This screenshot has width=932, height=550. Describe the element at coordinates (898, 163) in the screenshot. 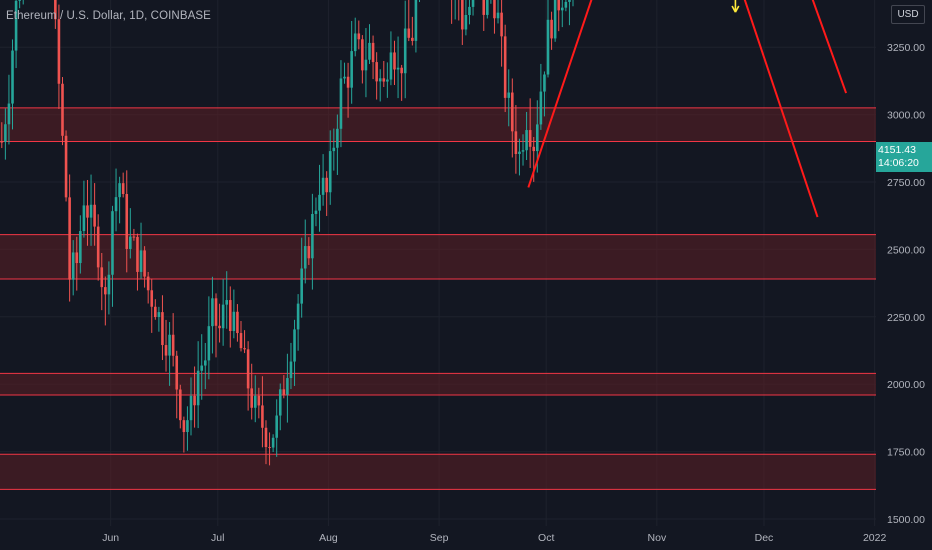

I see `bar-countdown: 14:06:20` at that location.